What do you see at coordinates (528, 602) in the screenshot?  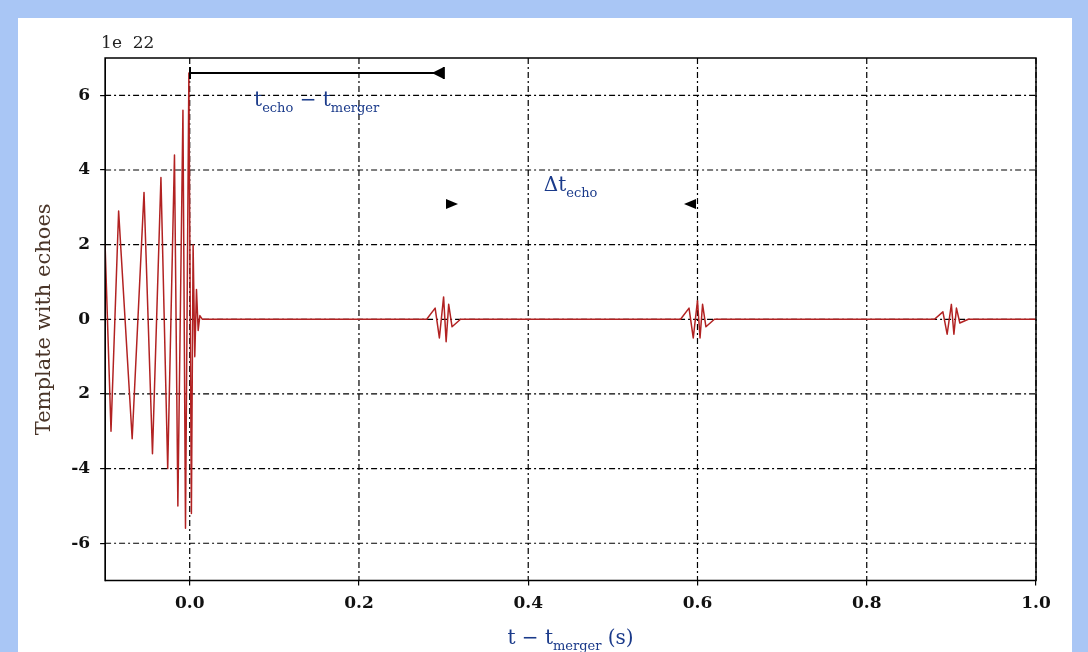 I see `x-tick-label: 0.4` at bounding box center [528, 602].